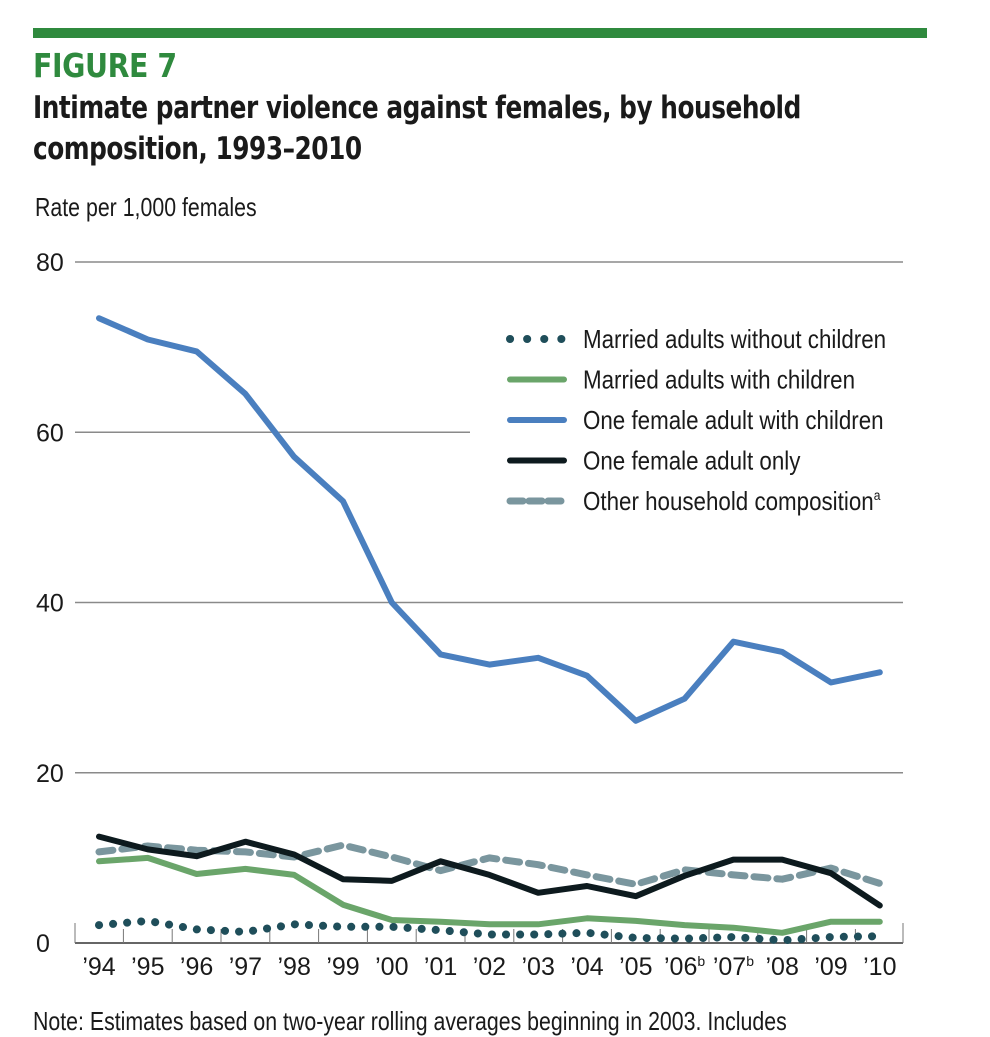 This screenshot has width=990, height=1037. I want to click on y-tick-label: 20, so click(50, 774).